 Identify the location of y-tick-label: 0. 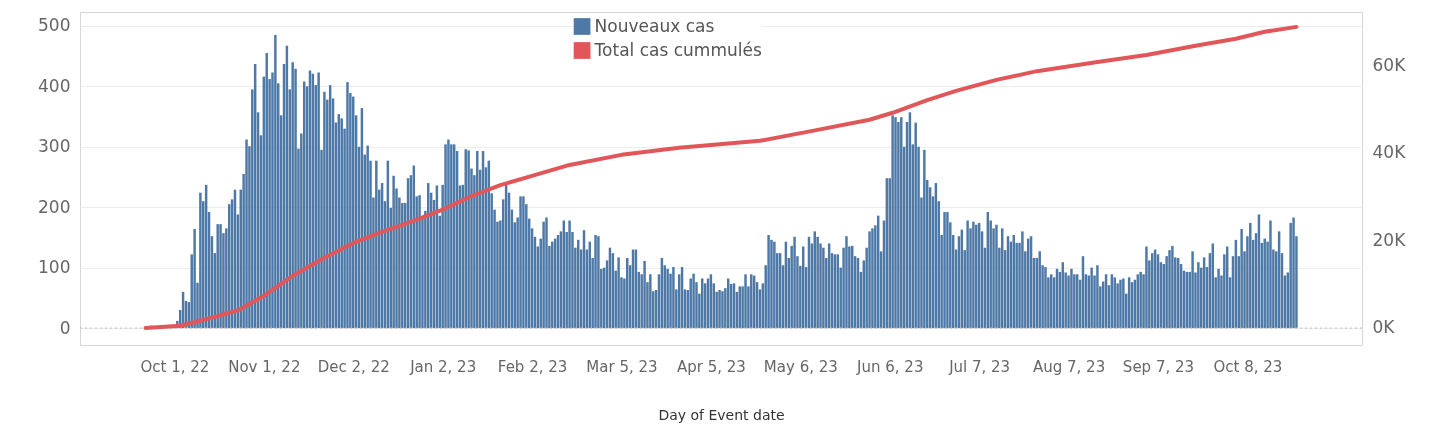
(65, 327).